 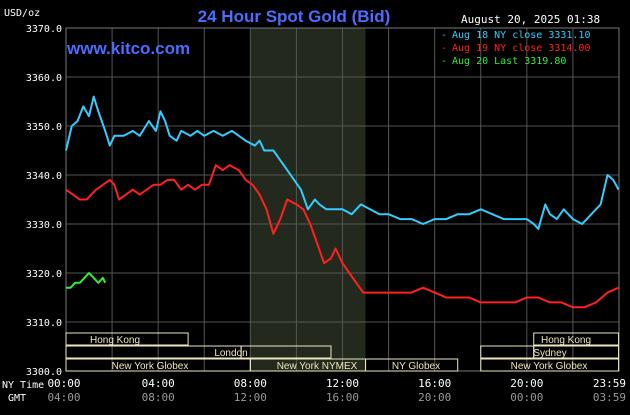 I want to click on x-tick-ny: 00:00, so click(x=63, y=383).